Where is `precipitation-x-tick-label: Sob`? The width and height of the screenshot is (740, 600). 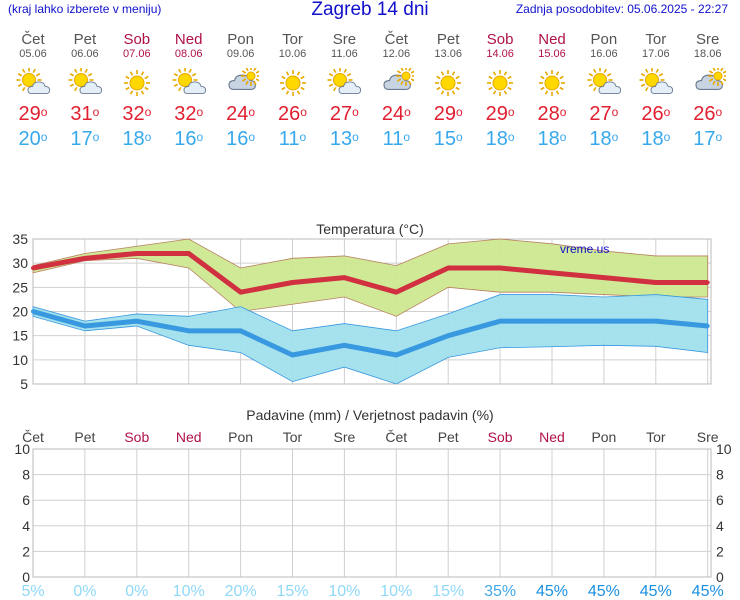 precipitation-x-tick-label: Sob is located at coordinates (500, 437).